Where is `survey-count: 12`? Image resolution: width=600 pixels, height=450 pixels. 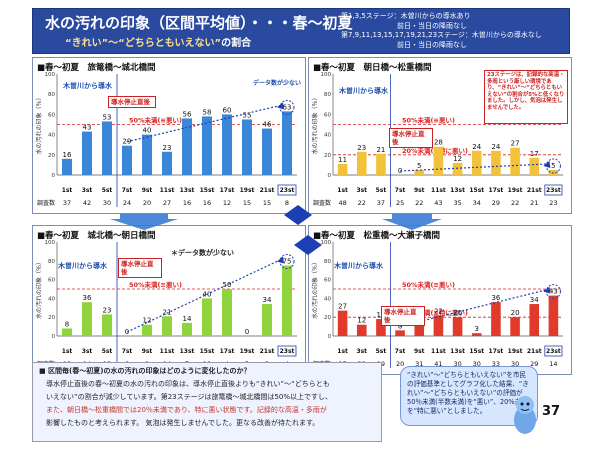 survey-count: 12 is located at coordinates (227, 203).